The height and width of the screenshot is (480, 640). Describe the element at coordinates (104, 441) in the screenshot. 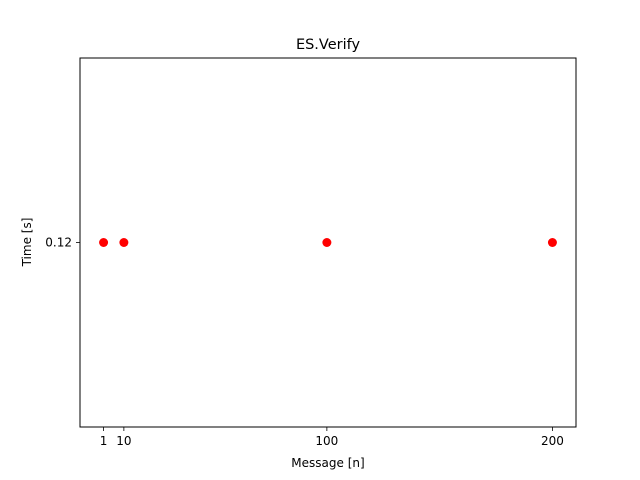

I see `x-tick-label: 1` at that location.